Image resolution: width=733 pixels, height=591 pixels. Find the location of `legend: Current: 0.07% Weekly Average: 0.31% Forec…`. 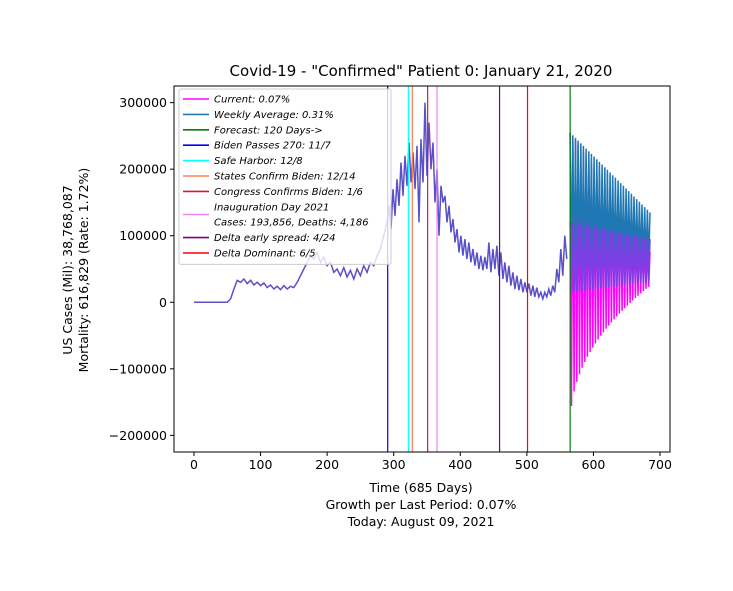

legend: Current: 0.07% Weekly Average: 0.31% Forec… is located at coordinates (285, 176).